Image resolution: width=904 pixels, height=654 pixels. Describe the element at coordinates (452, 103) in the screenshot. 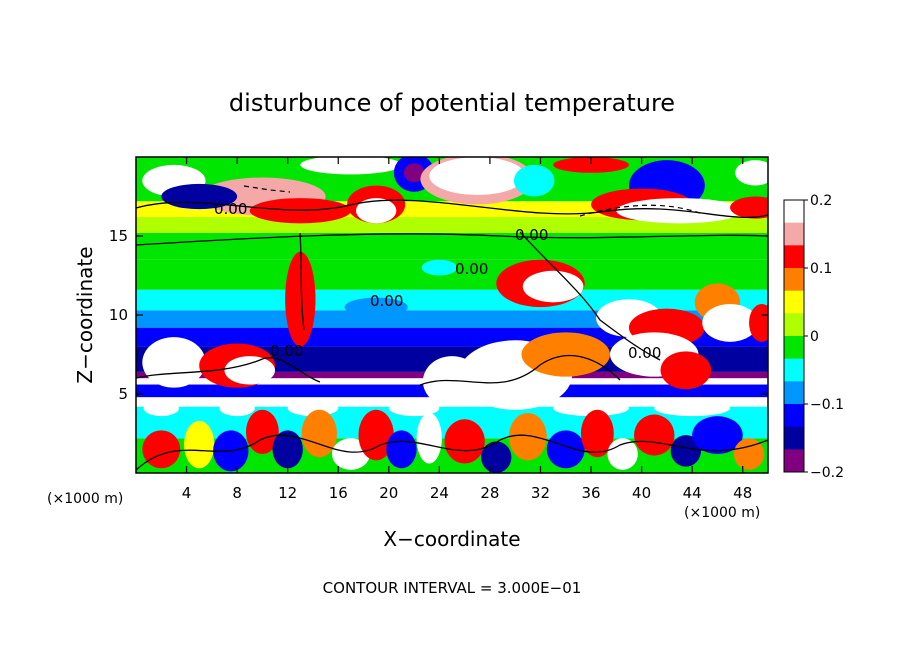

I see `chart-title: disturbunce of potential temperature` at that location.